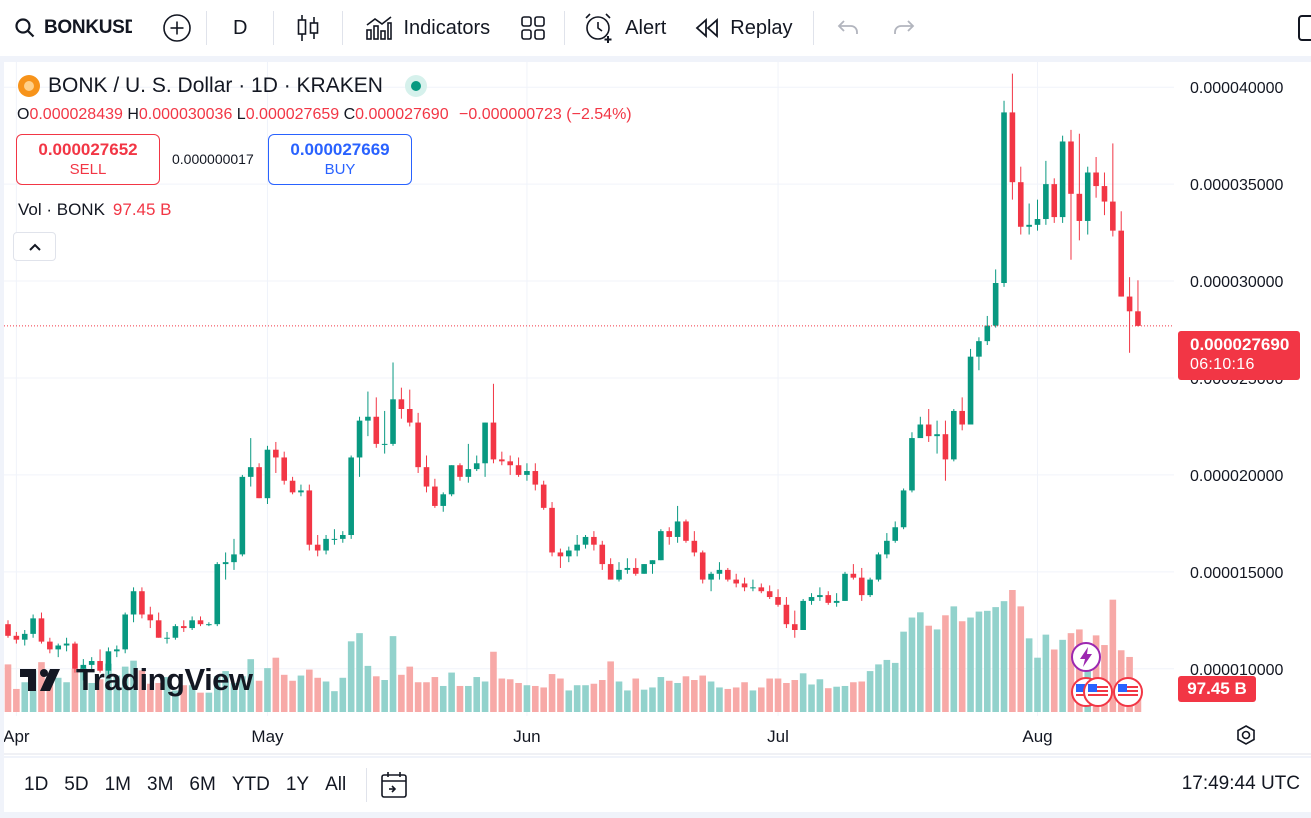  What do you see at coordinates (142, 209) in the screenshot?
I see `volume-legend-value: 97.45 B` at bounding box center [142, 209].